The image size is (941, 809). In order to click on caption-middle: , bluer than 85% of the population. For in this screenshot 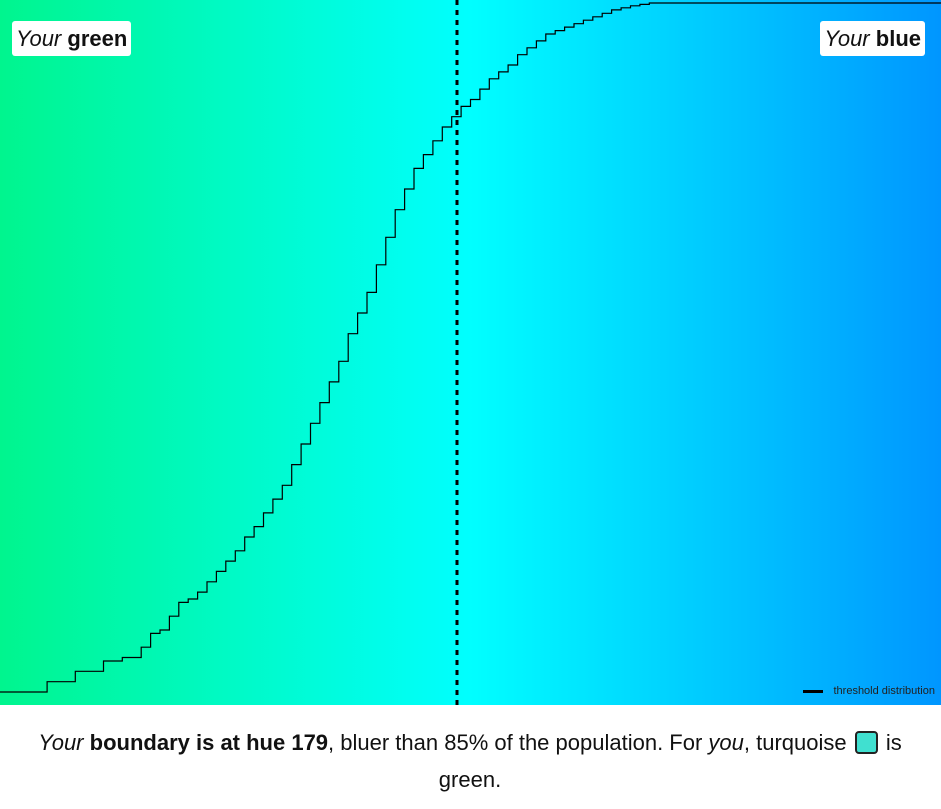, I will do `click(518, 742)`.